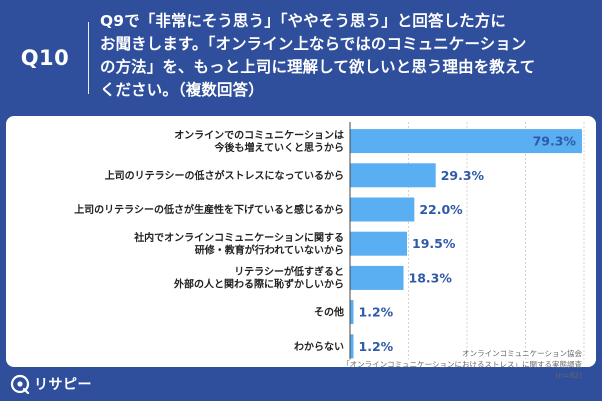 This screenshot has height=401, width=602. Describe the element at coordinates (289, 271) in the screenshot. I see `category-label: リテラシーが低すぎると` at that location.